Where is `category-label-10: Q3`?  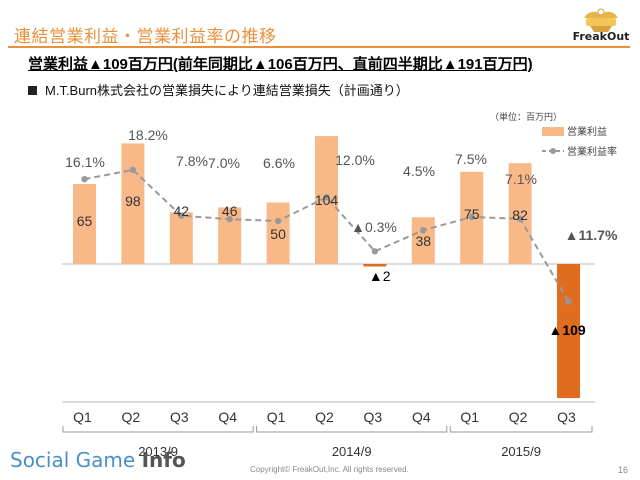 category-label-10: Q3 is located at coordinates (566, 417).